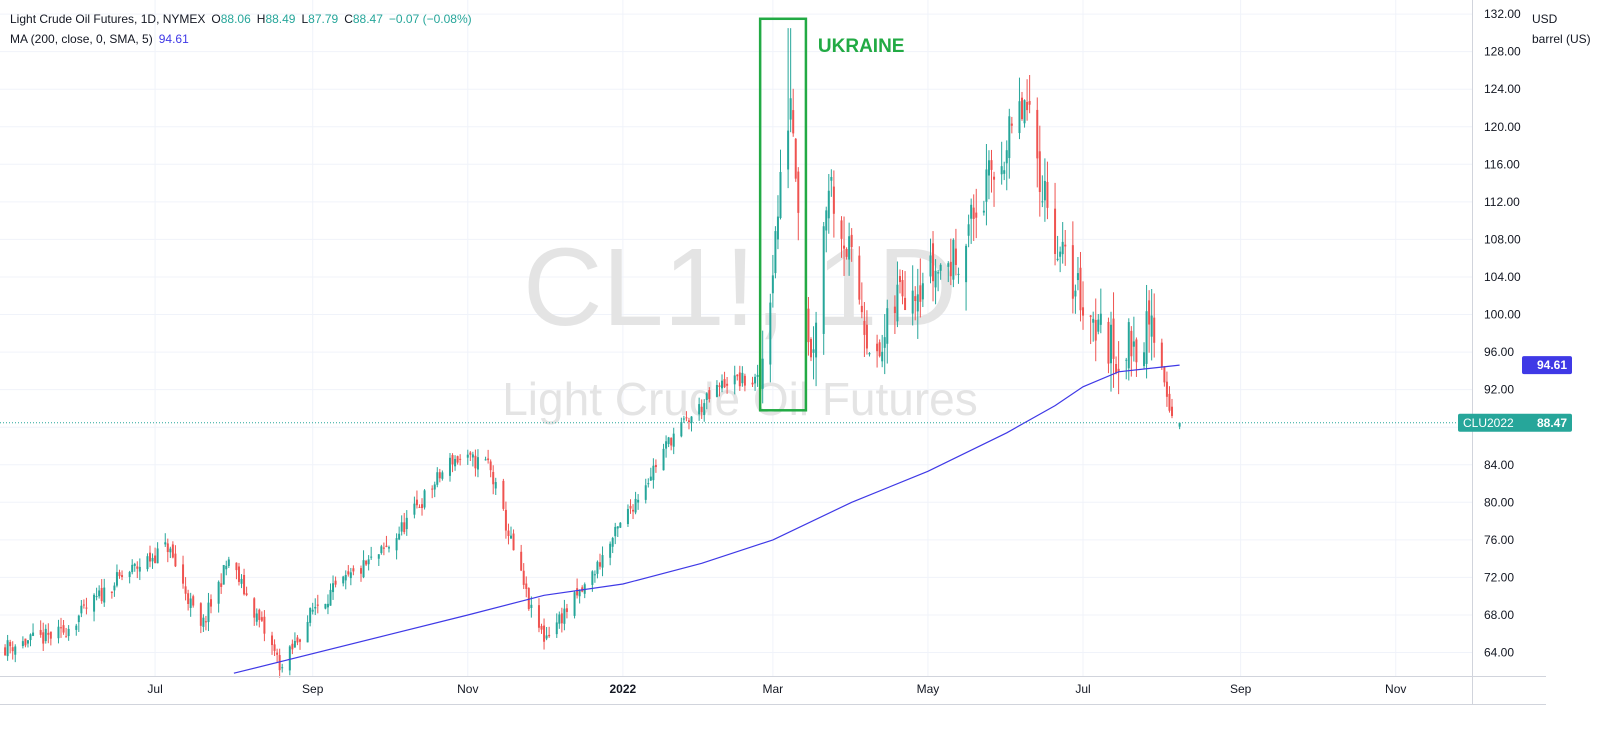  What do you see at coordinates (313, 689) in the screenshot?
I see `x-tick-label: Sep` at bounding box center [313, 689].